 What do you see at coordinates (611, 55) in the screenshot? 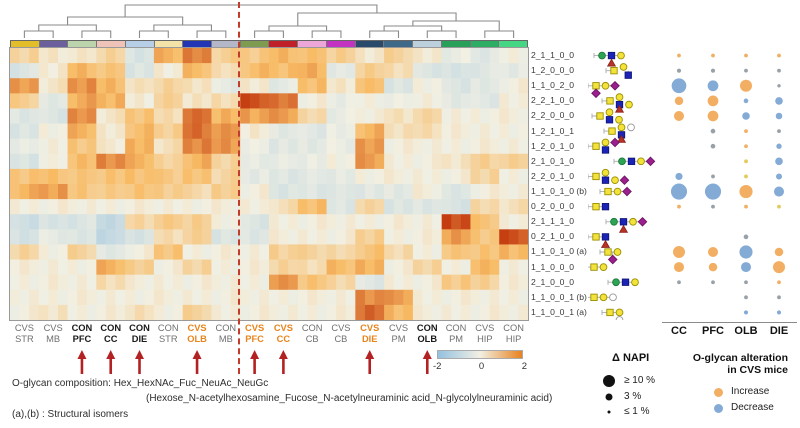
I see `glycan-bs-icon` at bounding box center [611, 55].